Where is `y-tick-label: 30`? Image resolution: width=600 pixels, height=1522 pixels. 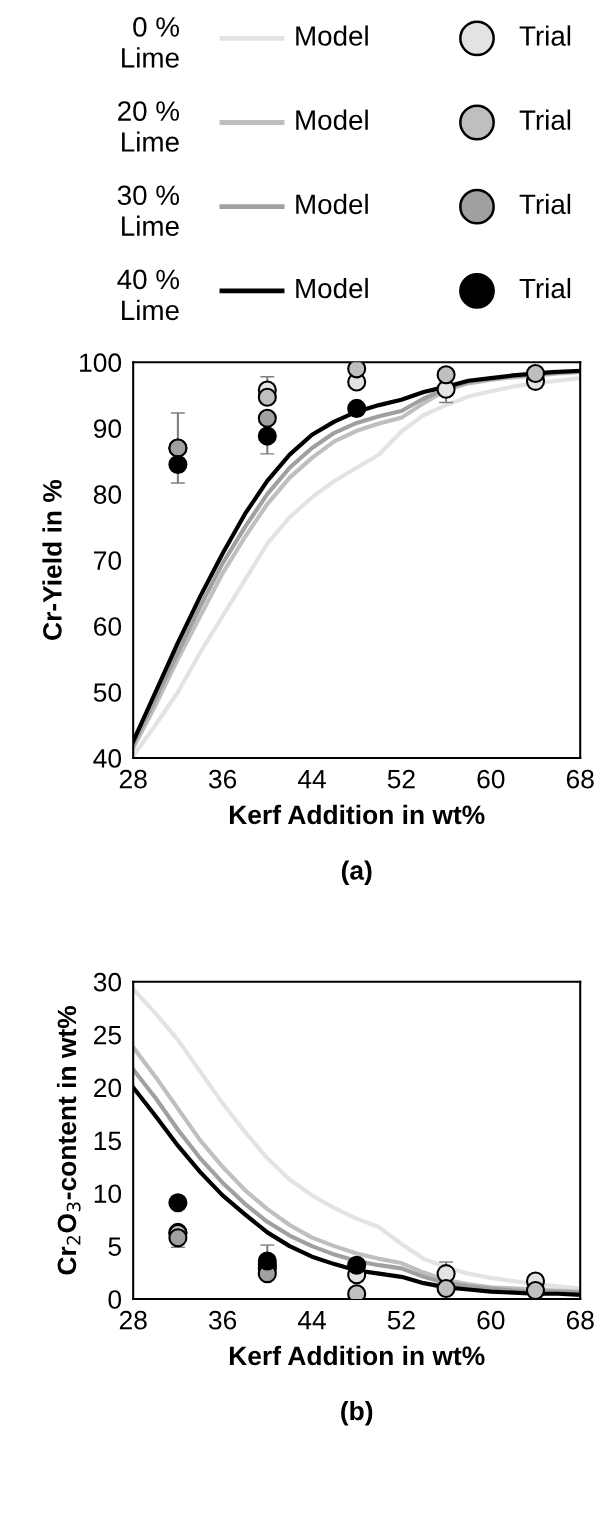 y-tick-label: 30 is located at coordinates (107, 982).